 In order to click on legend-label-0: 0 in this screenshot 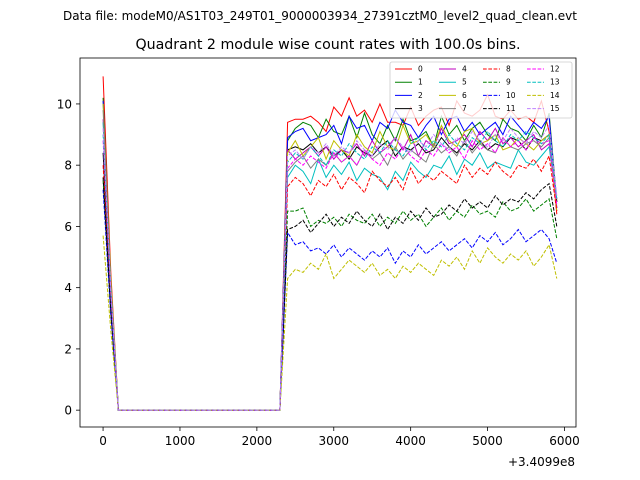, I will do `click(420, 69)`.